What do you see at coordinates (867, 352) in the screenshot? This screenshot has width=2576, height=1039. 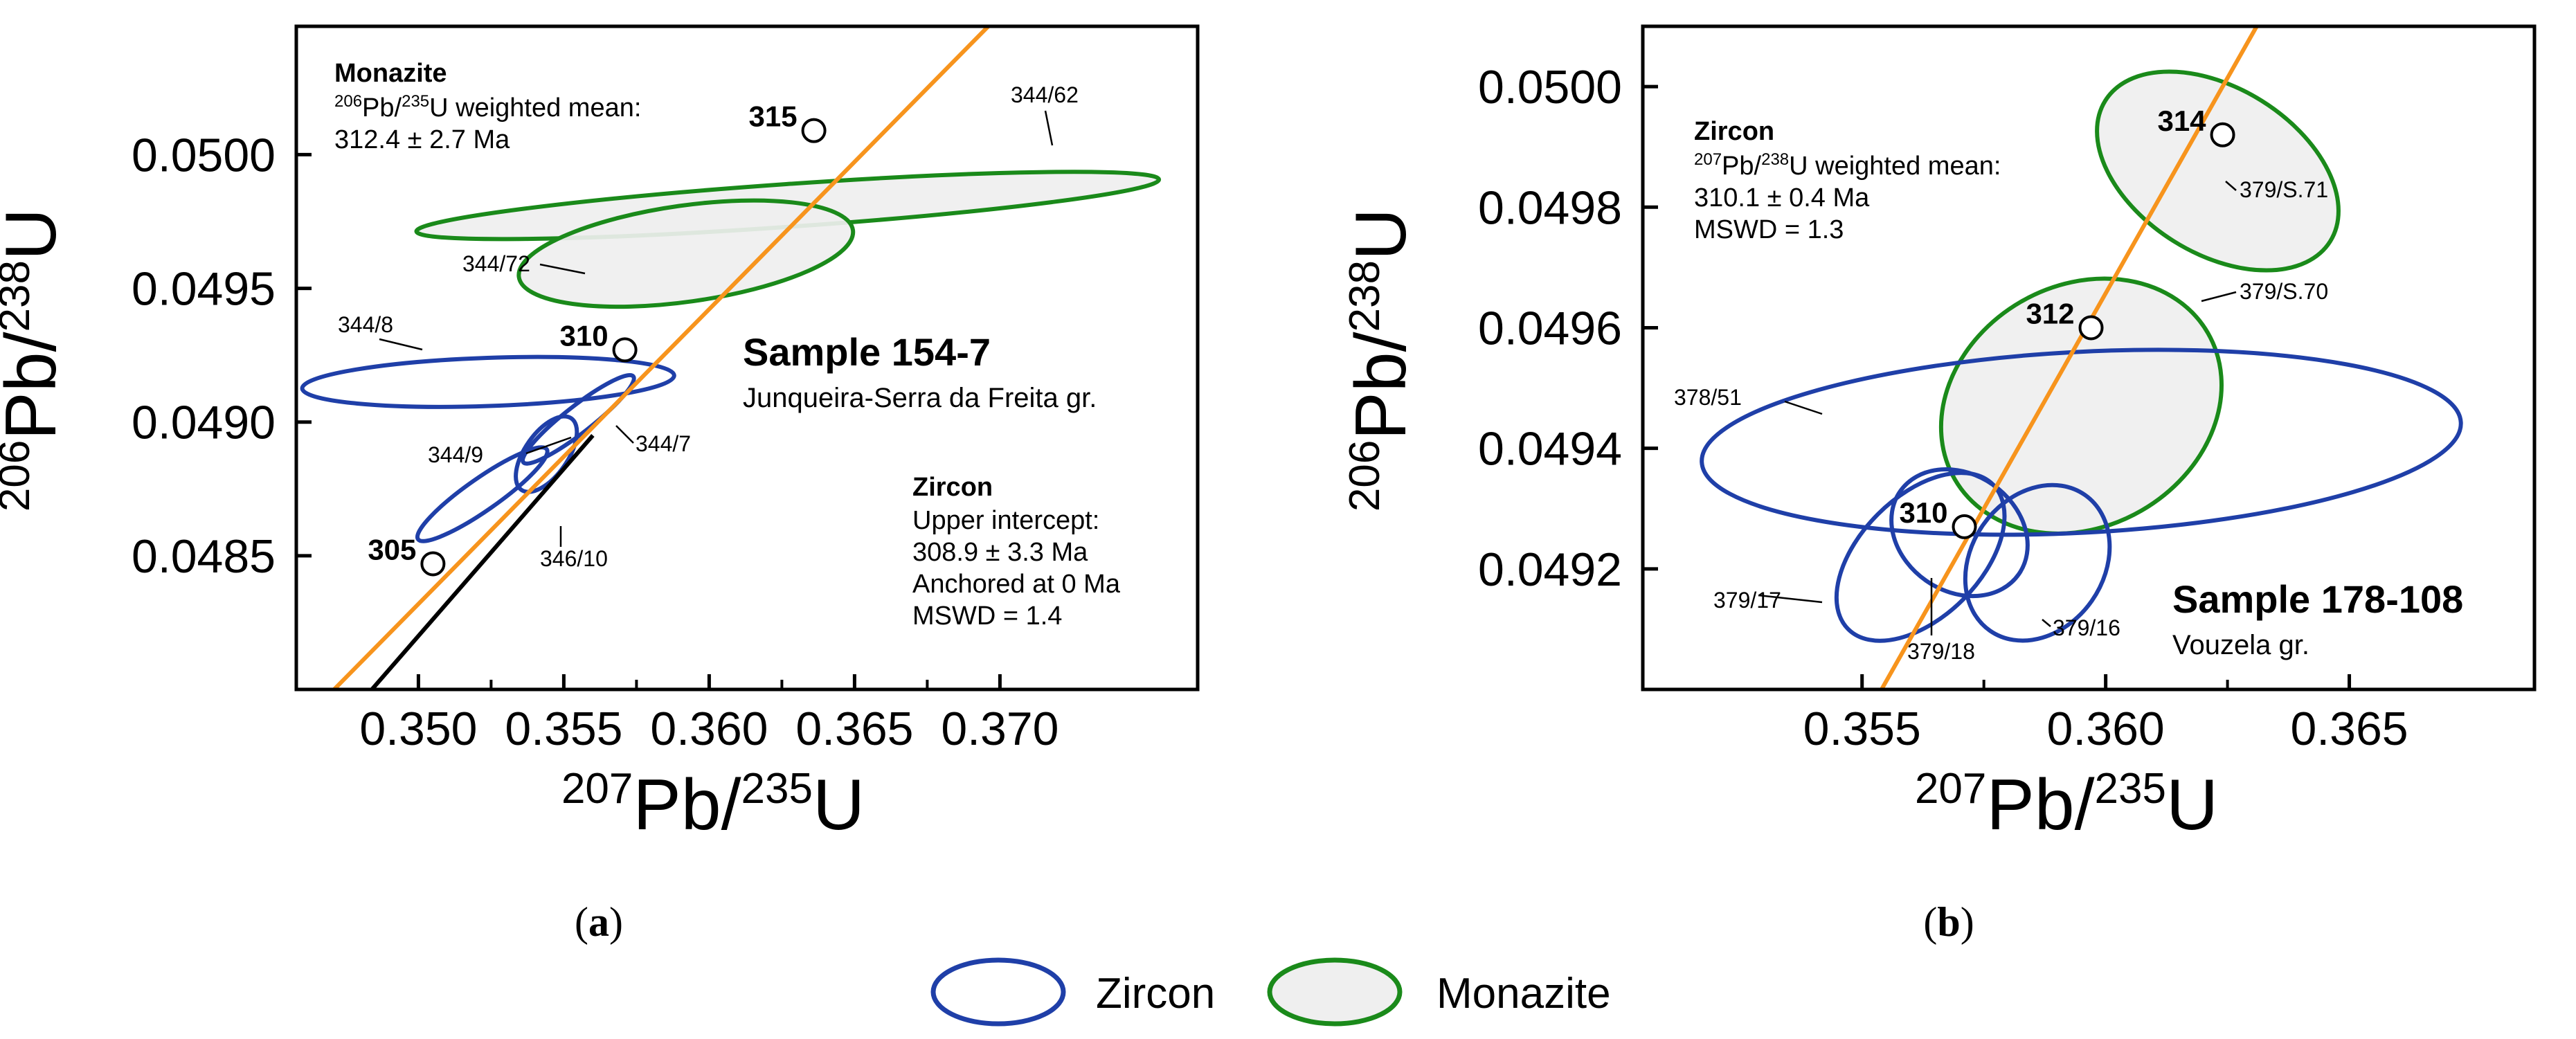 I see `panel-a-sample-title: Sample 154-7` at bounding box center [867, 352].